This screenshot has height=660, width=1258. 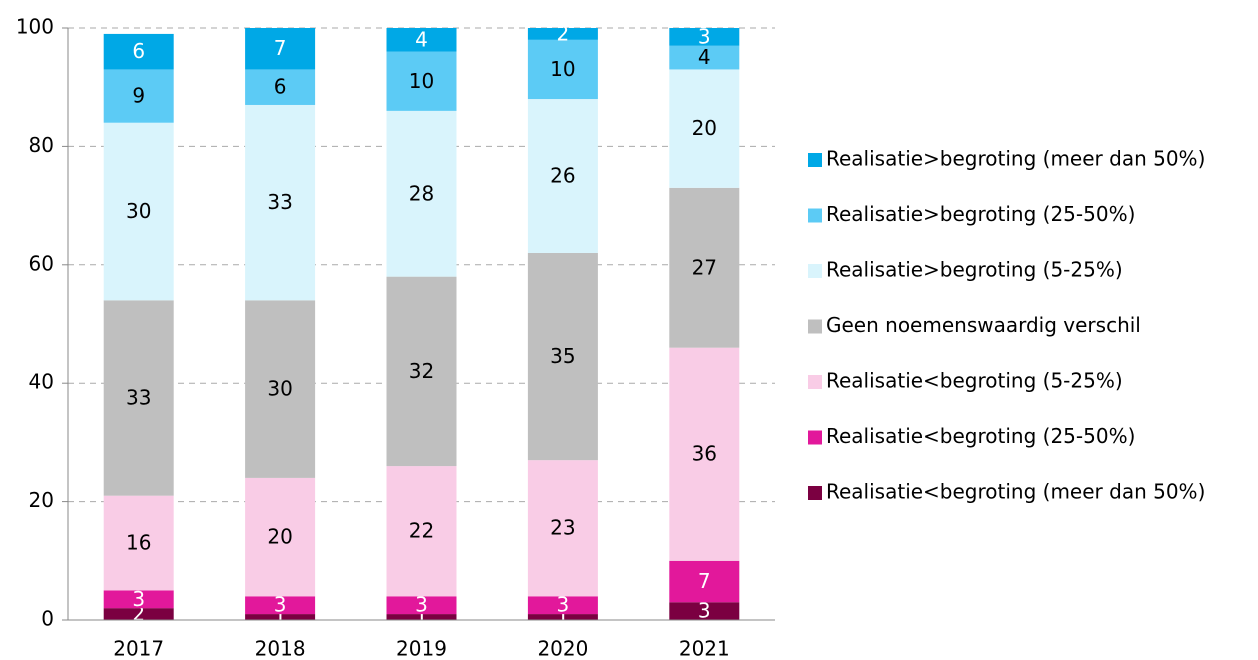 What do you see at coordinates (47, 619) in the screenshot?
I see `y-tick-label: 0` at bounding box center [47, 619].